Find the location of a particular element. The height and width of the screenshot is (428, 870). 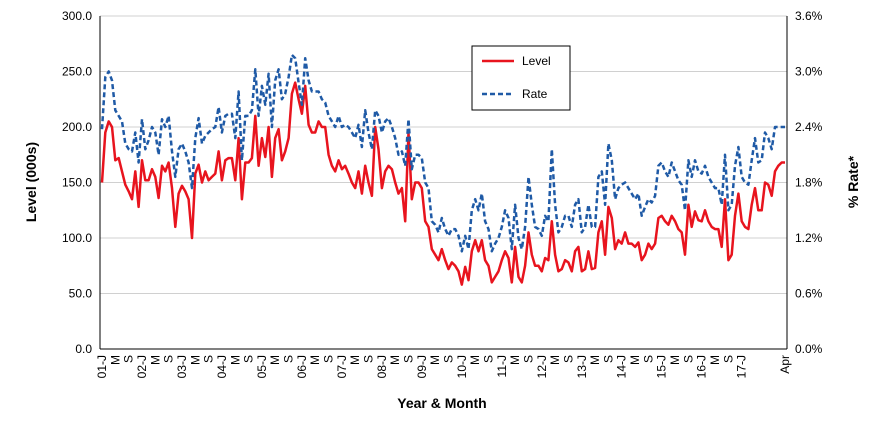

y-left-tick-label: 300.0 is located at coordinates (77, 16).